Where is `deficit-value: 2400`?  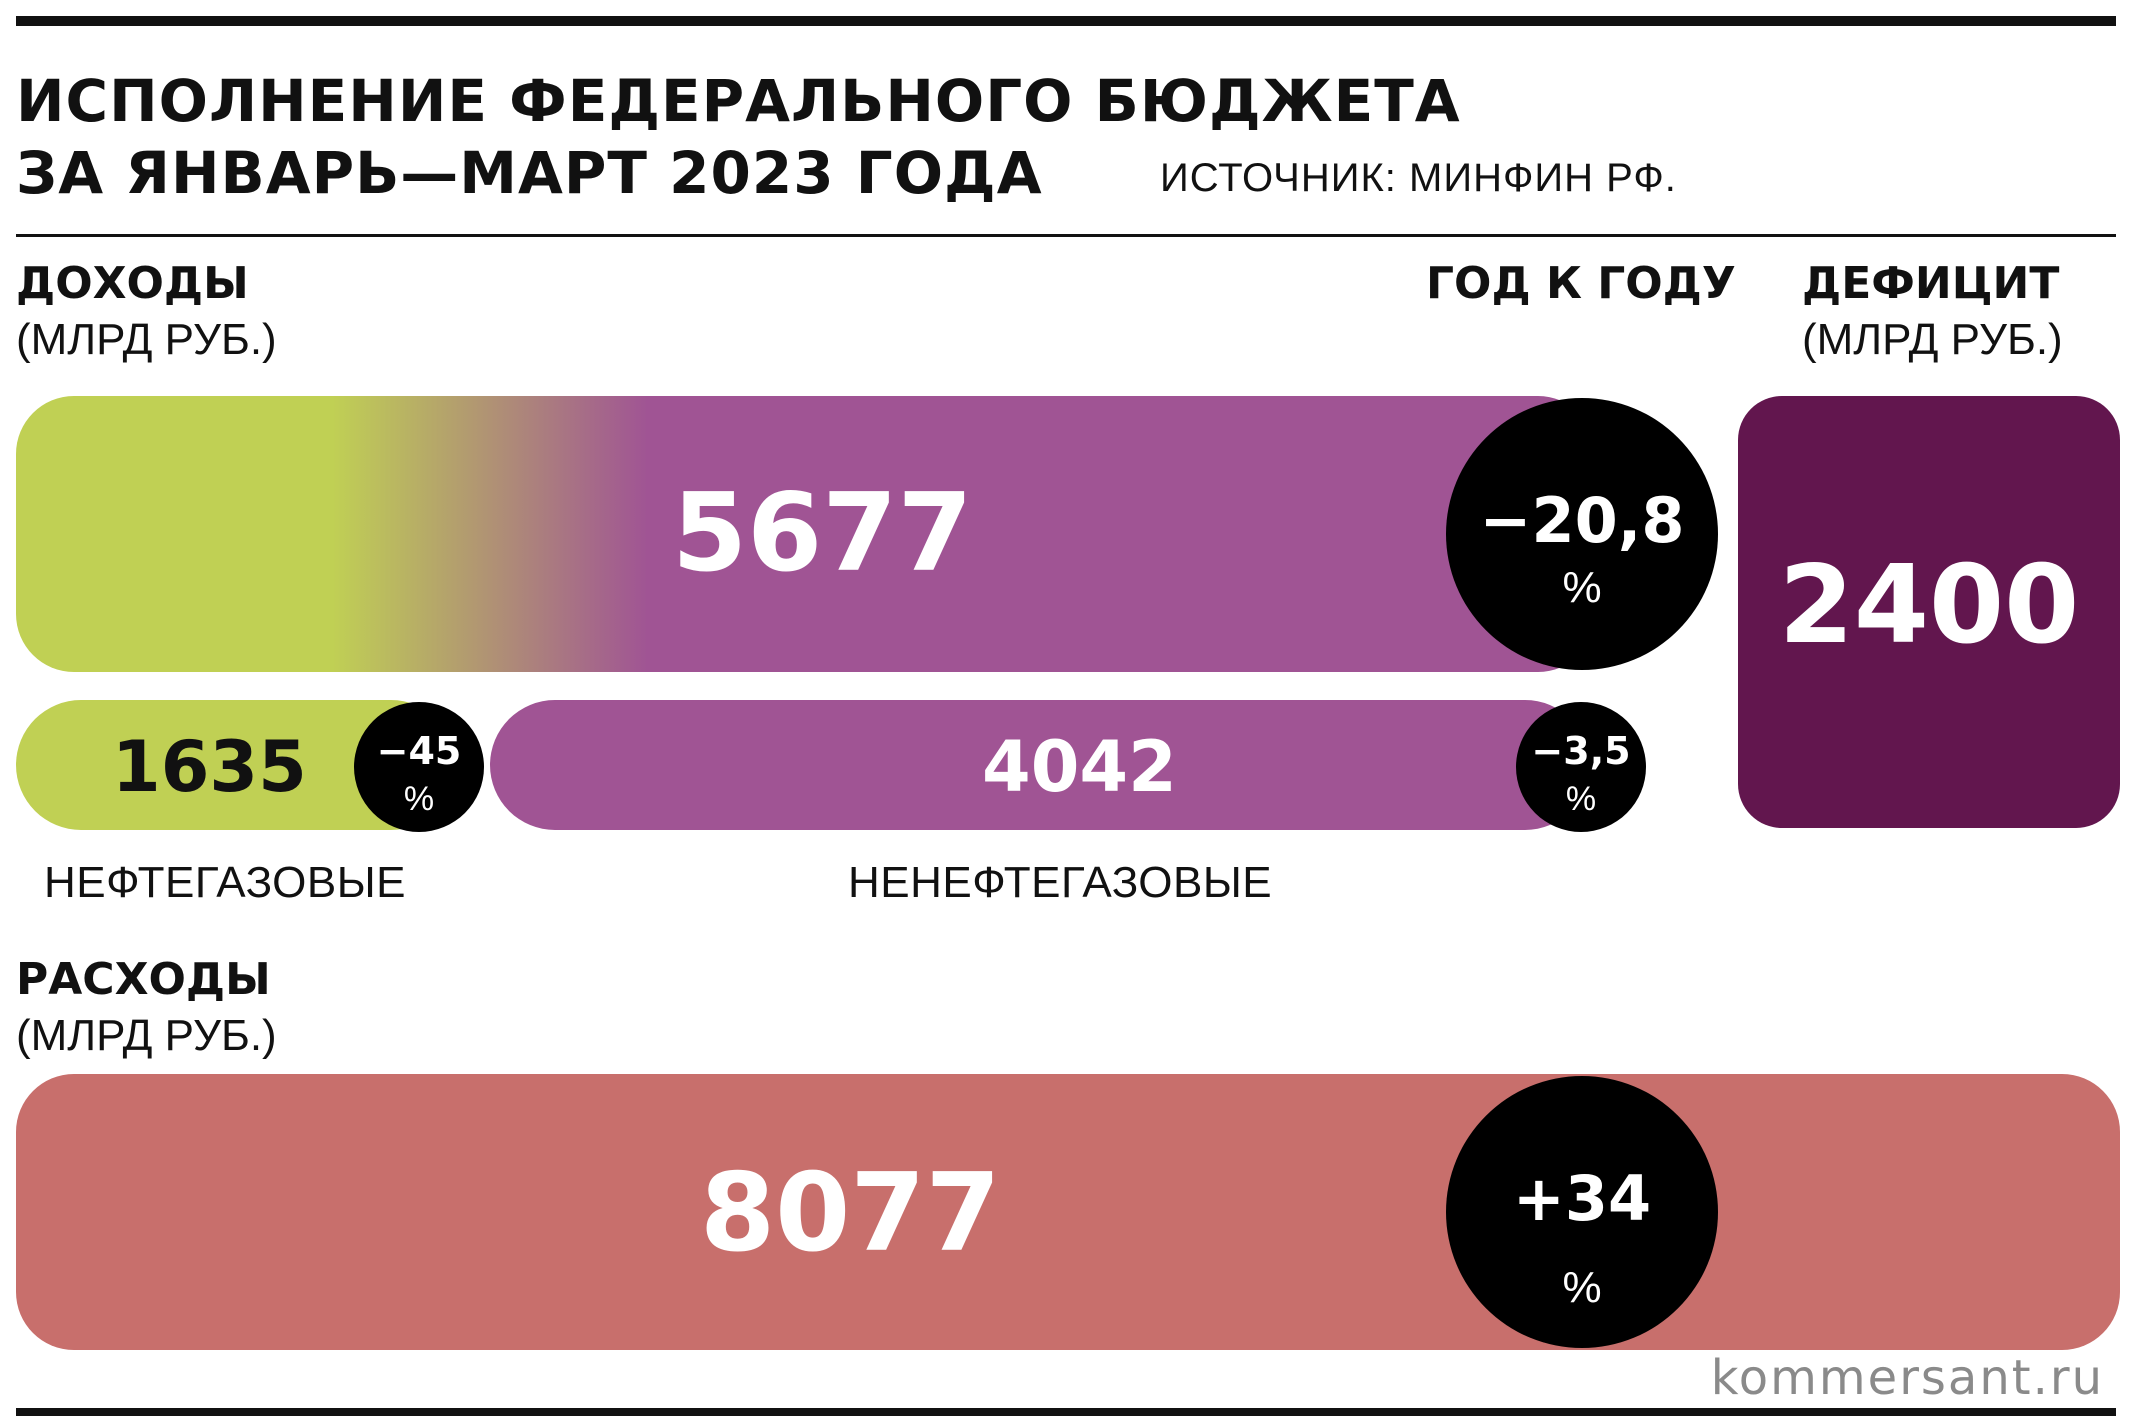
deficit-value: 2400 is located at coordinates (1929, 605).